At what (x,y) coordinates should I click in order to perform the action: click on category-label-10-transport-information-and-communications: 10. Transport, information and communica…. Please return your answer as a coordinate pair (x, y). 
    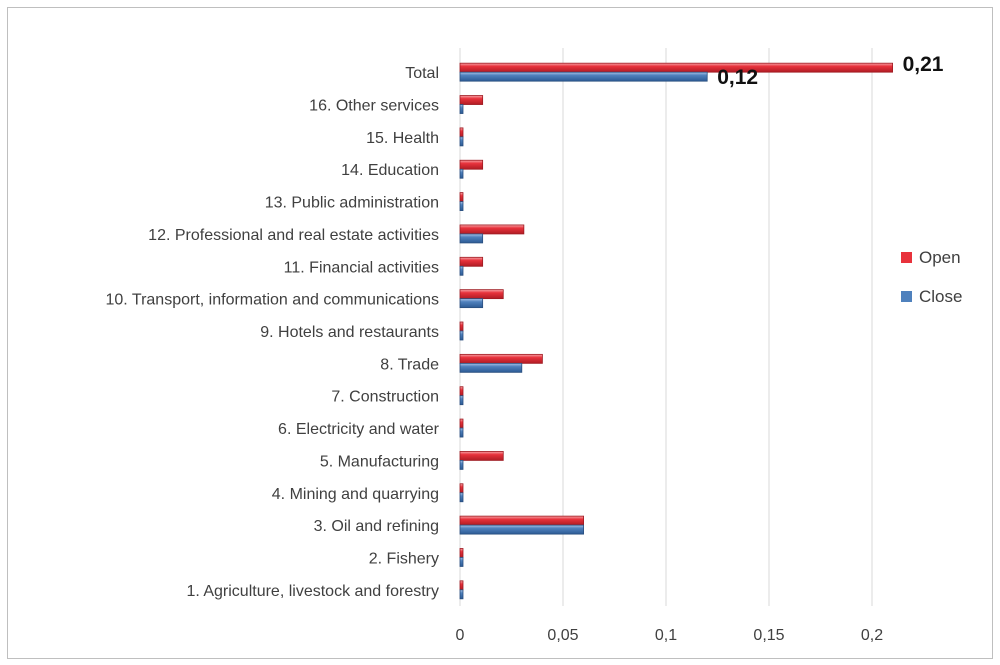
    Looking at the image, I should click on (273, 300).